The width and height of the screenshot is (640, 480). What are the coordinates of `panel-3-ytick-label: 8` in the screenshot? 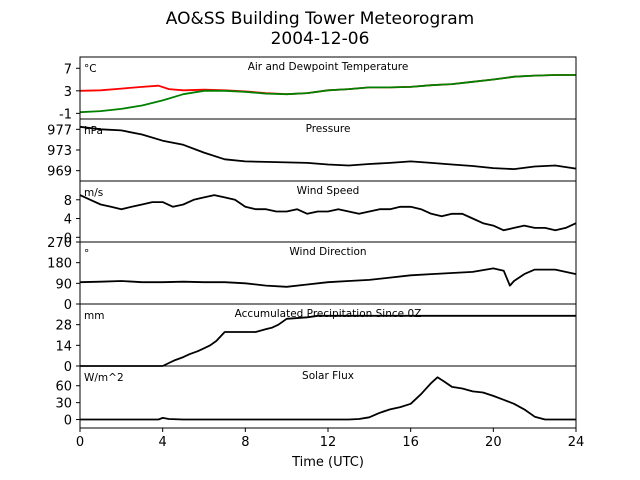 It's located at (68, 201).